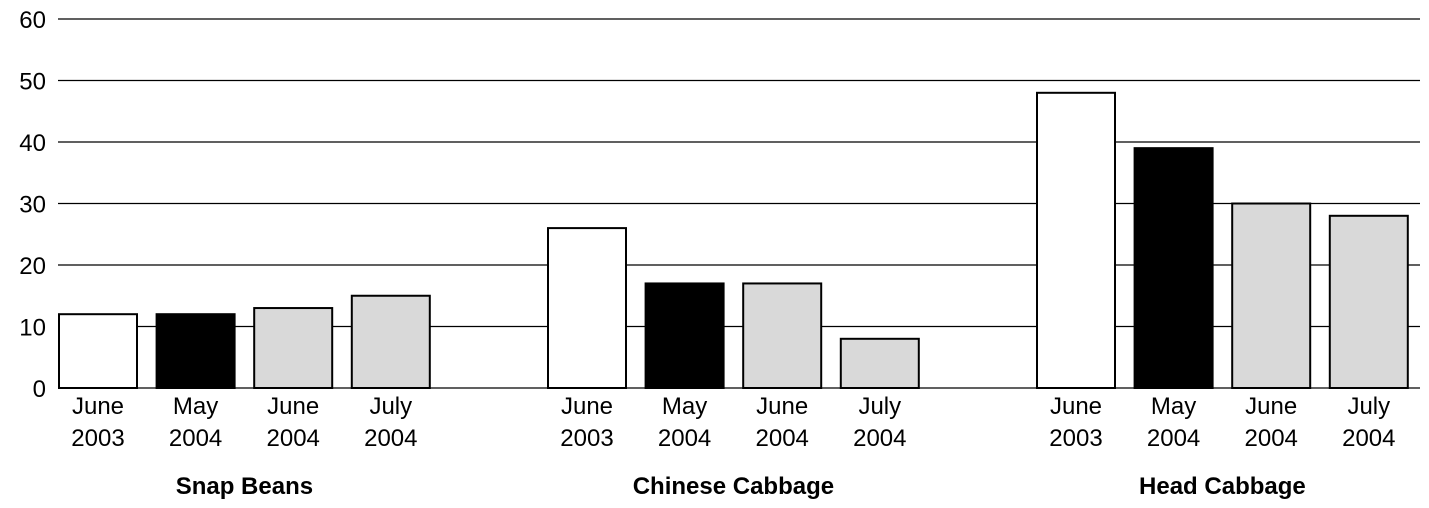  I want to click on y-axis-ticks: 0 10 20 30 40 50 60, so click(32, 205).